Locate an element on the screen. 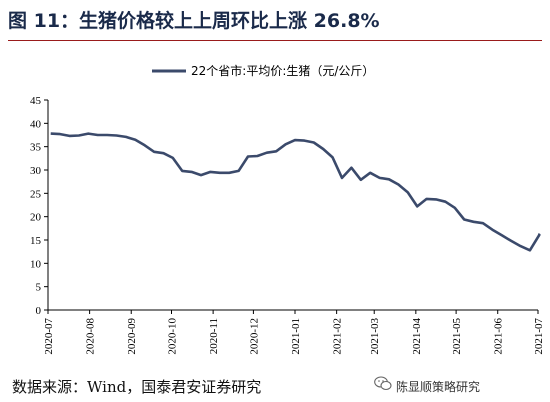 This screenshot has width=550, height=402. x-tick-label: 2021-01 is located at coordinates (296, 336).